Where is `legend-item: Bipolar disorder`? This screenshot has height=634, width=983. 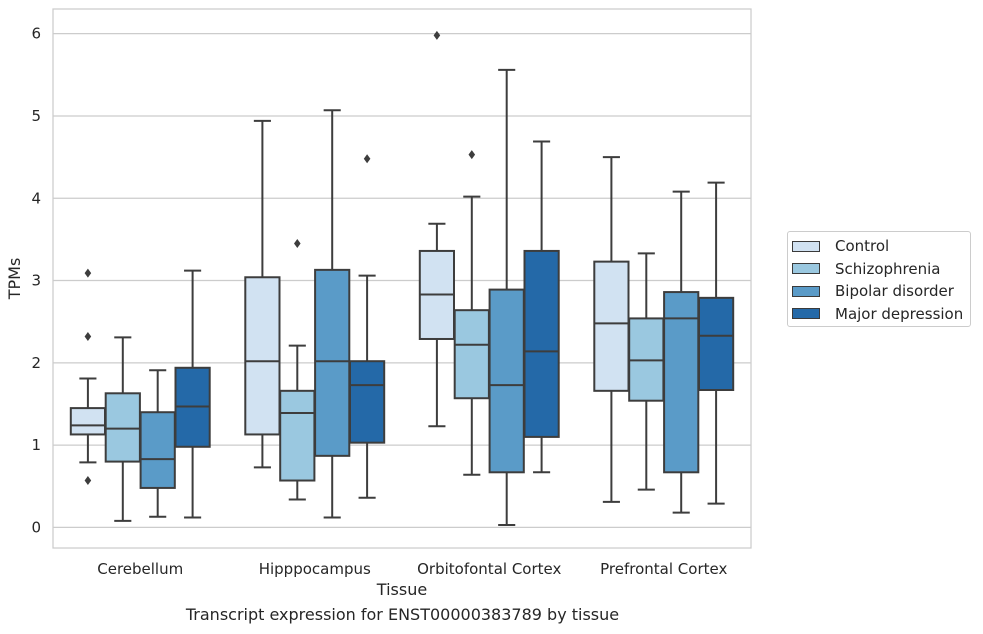 legend-item: Bipolar disorder is located at coordinates (873, 291).